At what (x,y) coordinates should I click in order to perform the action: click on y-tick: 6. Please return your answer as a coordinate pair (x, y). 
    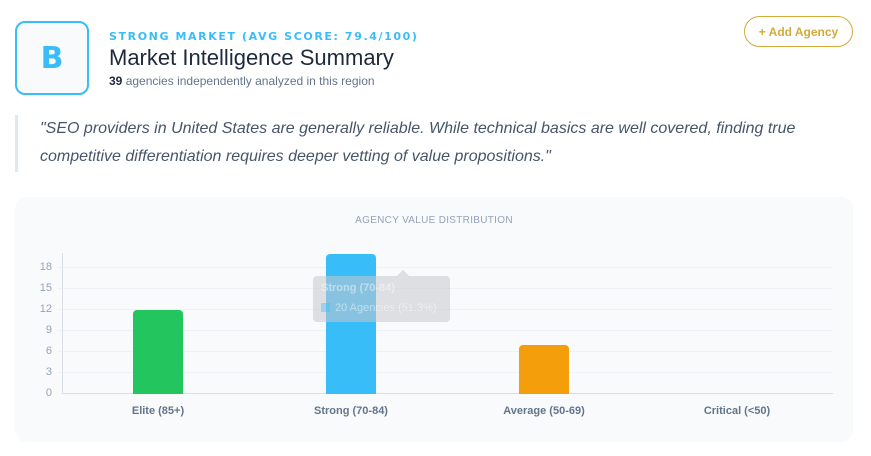
    Looking at the image, I should click on (48, 351).